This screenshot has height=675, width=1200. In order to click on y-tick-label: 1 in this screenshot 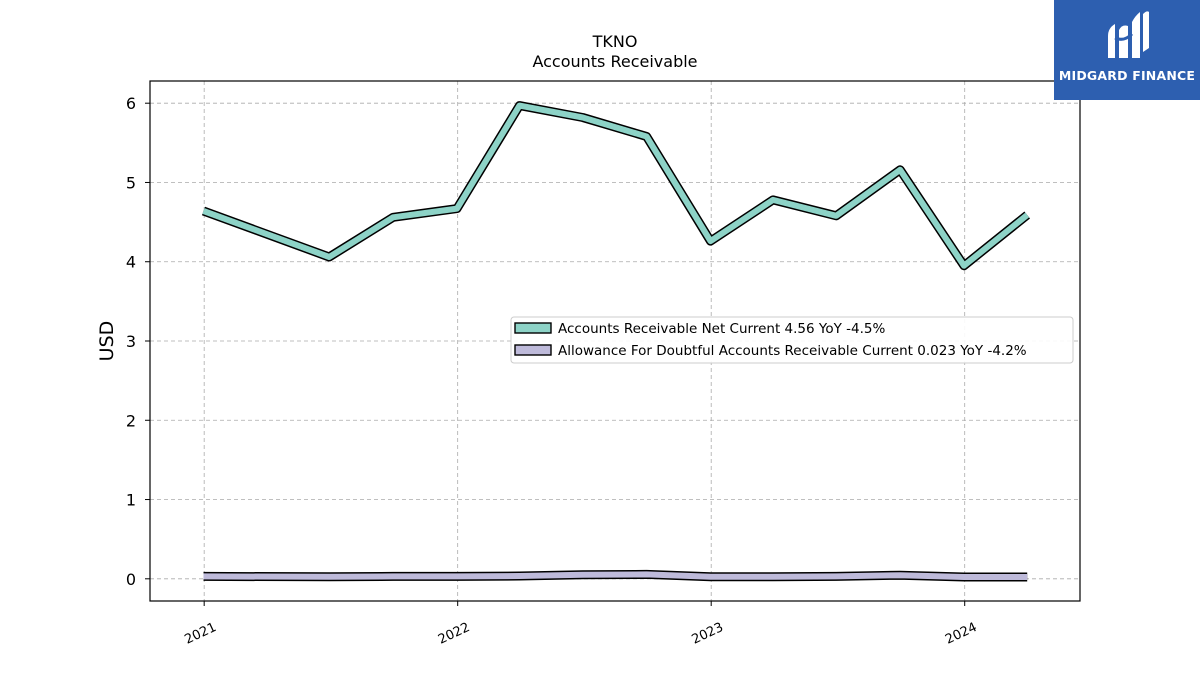, I will do `click(131, 500)`.